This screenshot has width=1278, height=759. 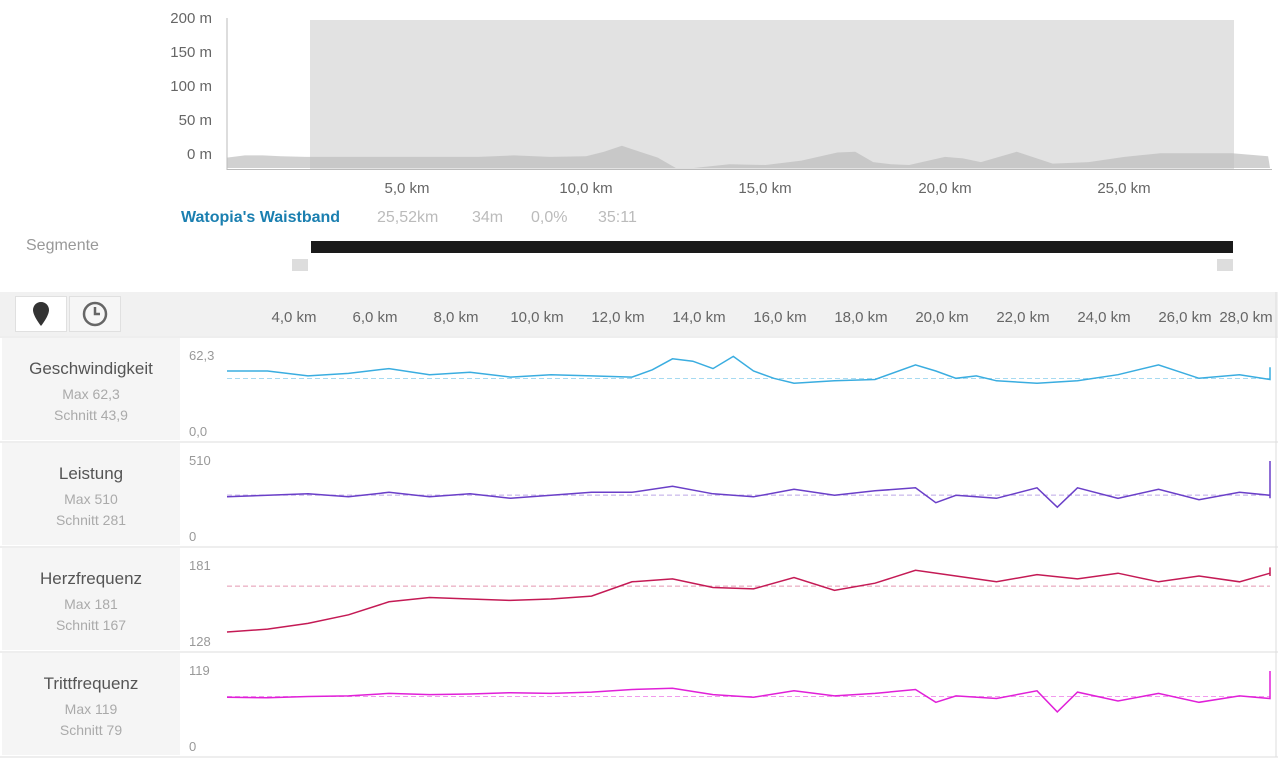 What do you see at coordinates (780, 317) in the screenshot?
I see `distance-tick-label: 16,0 km` at bounding box center [780, 317].